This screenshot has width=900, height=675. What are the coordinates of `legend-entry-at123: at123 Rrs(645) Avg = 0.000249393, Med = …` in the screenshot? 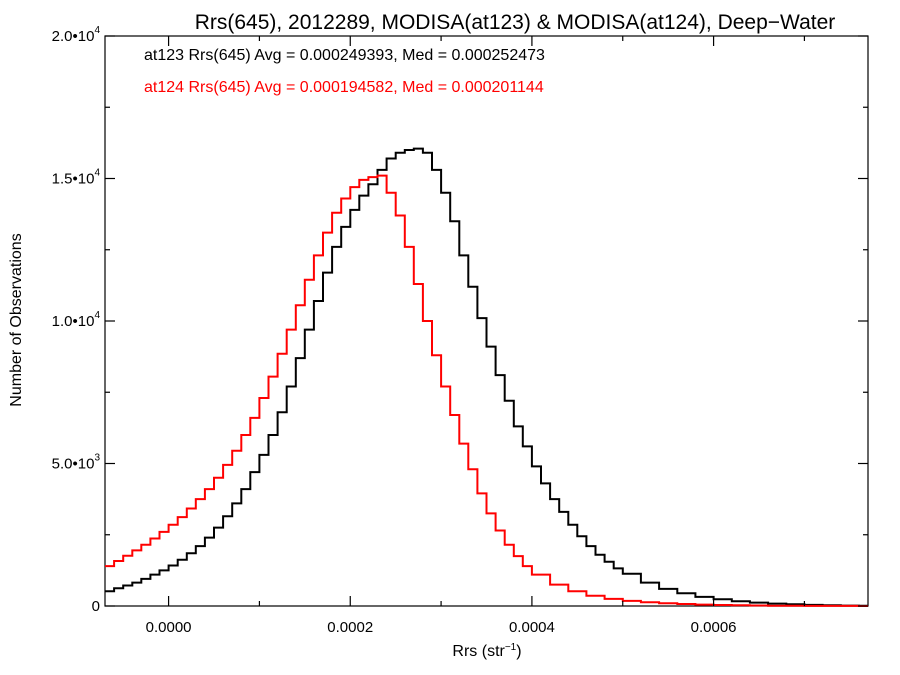 It's located at (344, 55).